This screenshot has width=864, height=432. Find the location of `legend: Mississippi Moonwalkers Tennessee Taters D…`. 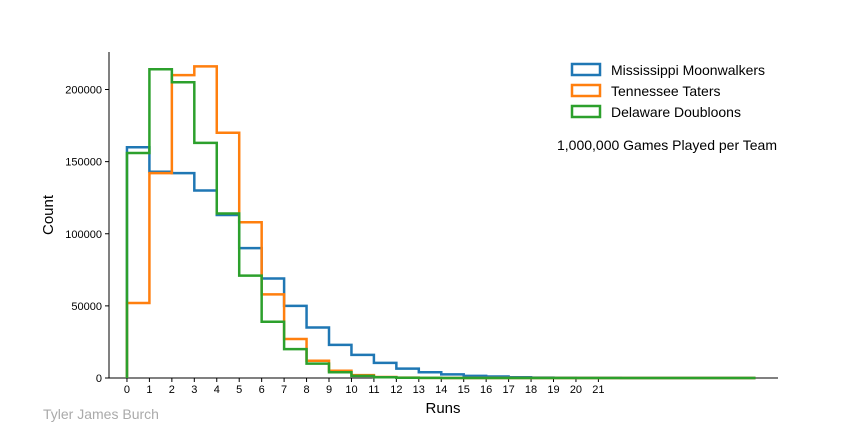

legend: Mississippi Moonwalkers Tennessee Taters D… is located at coordinates (667, 91).